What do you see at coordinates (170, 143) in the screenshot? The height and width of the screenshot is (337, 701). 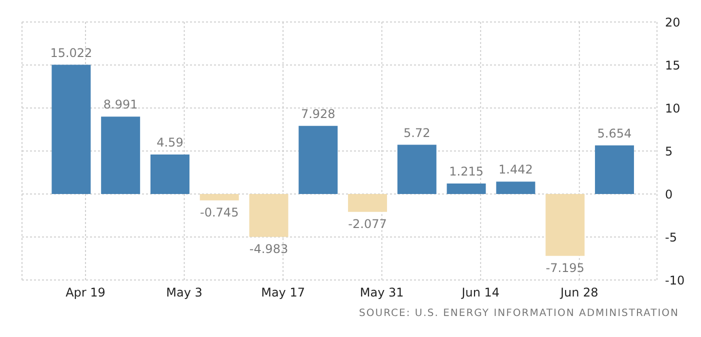 I see `data-label: 4.59` at bounding box center [170, 143].